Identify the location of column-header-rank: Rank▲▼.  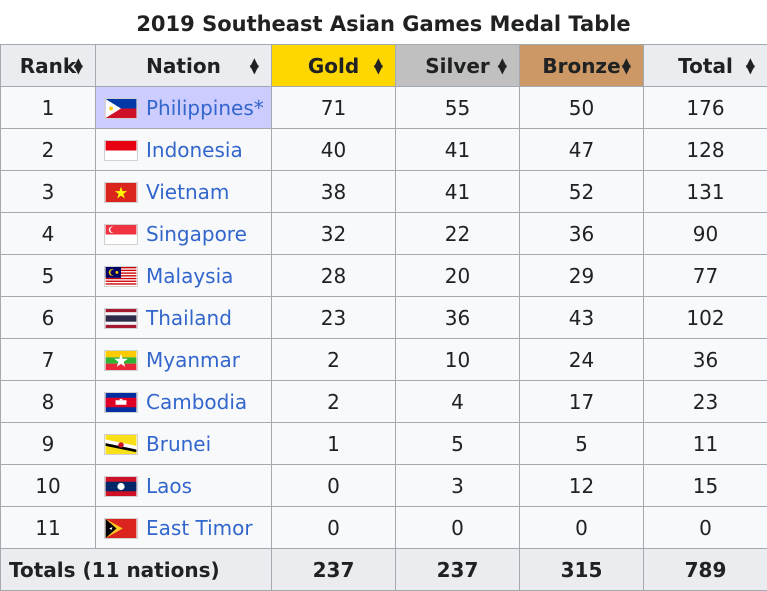
(48, 66).